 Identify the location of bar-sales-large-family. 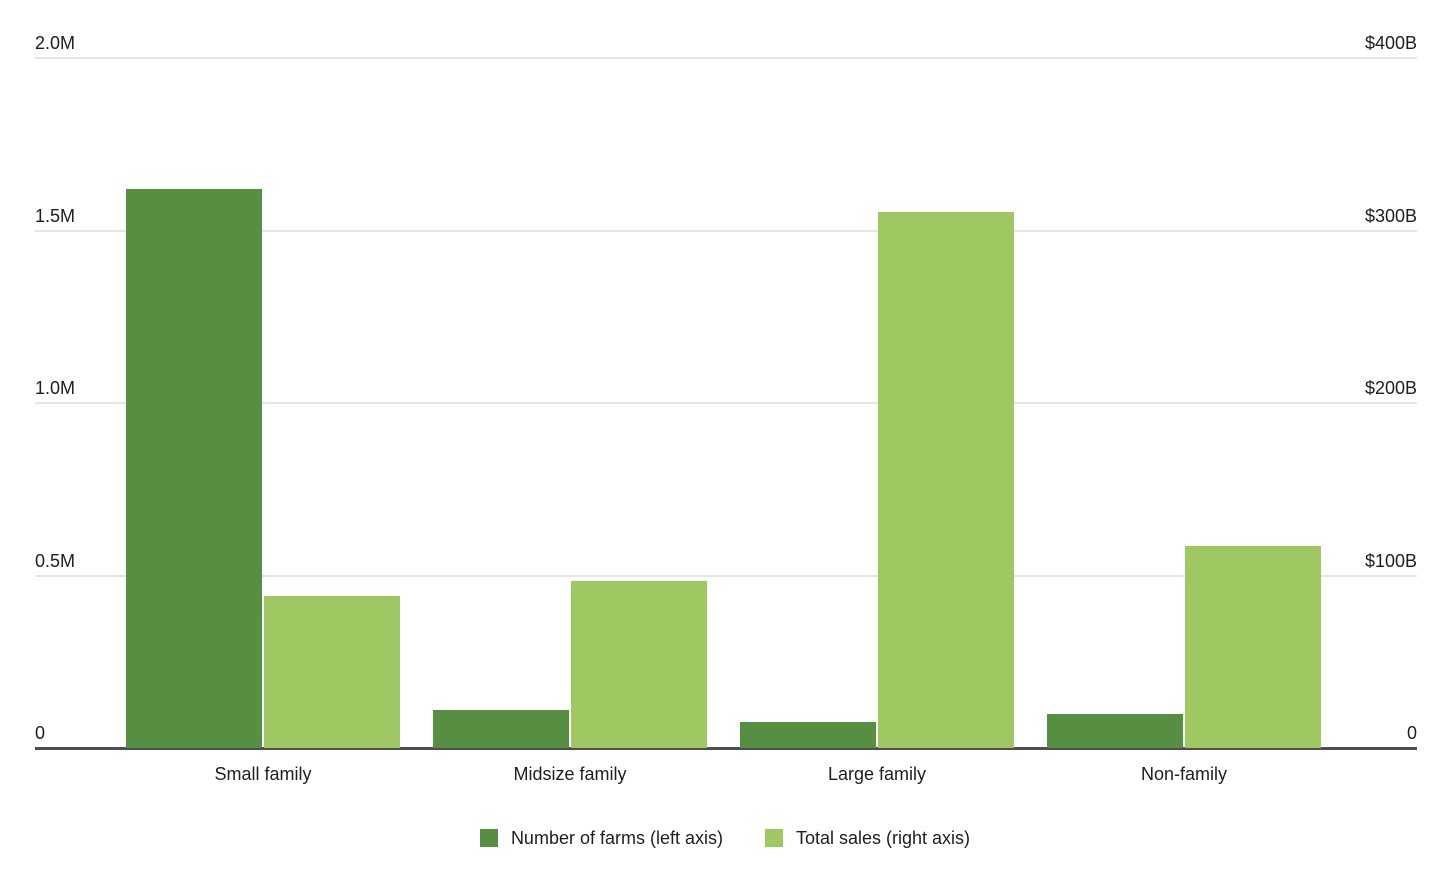
(946, 480).